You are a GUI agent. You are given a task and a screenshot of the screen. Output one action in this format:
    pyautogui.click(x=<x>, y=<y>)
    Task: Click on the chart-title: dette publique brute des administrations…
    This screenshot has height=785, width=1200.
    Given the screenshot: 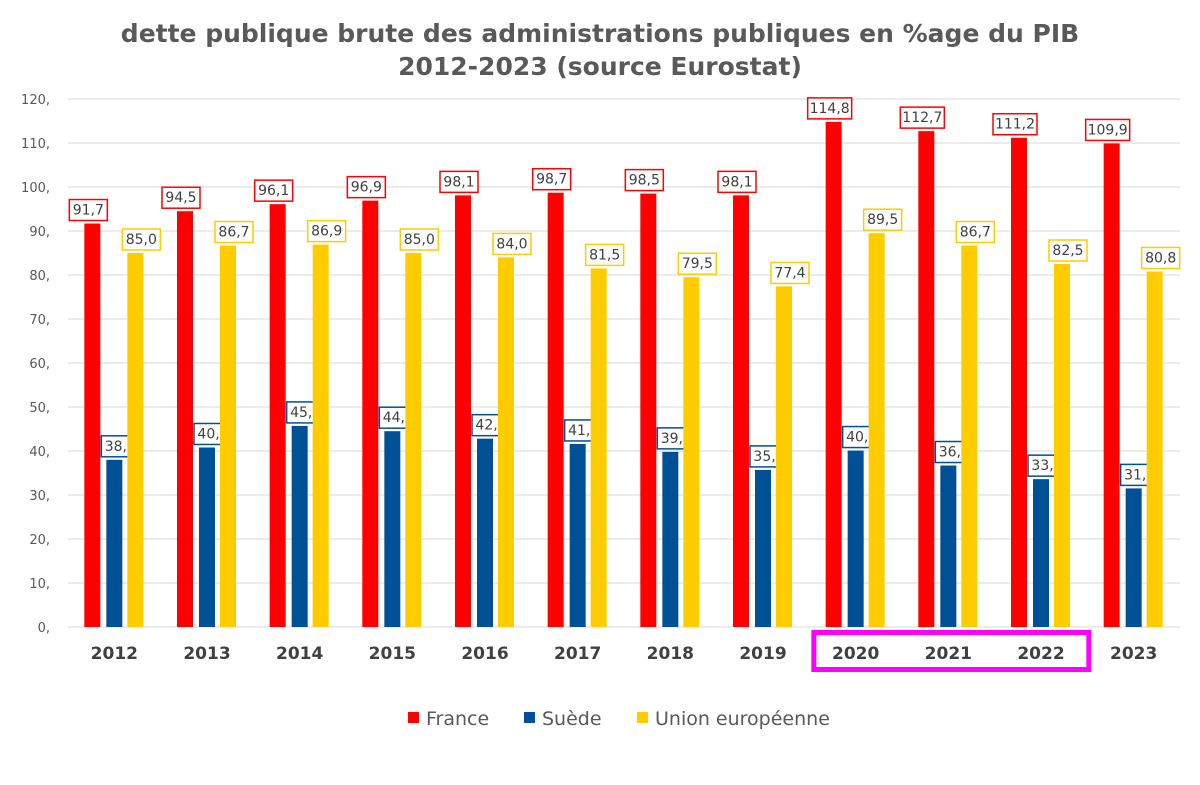 What is the action you would take?
    pyautogui.click(x=600, y=33)
    